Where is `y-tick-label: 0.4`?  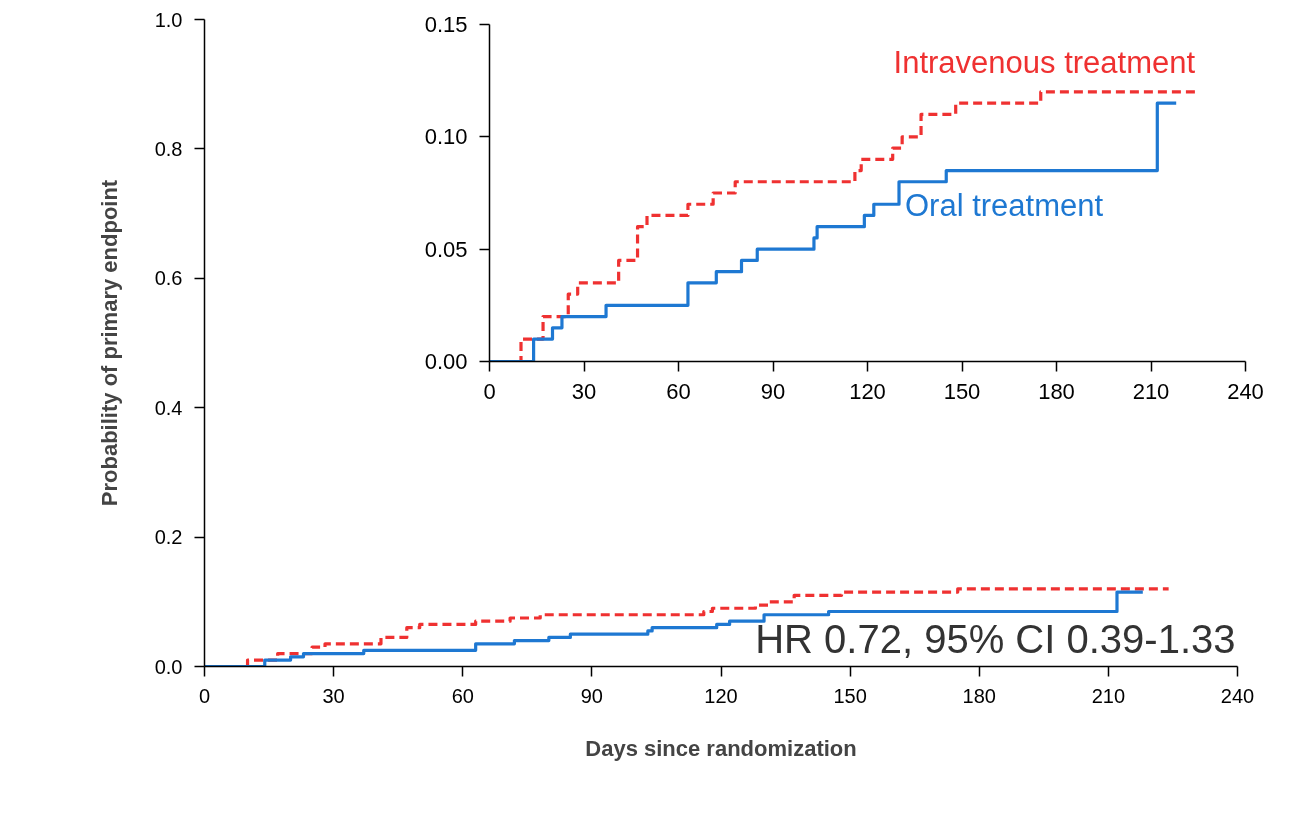 y-tick-label: 0.4 is located at coordinates (168, 407).